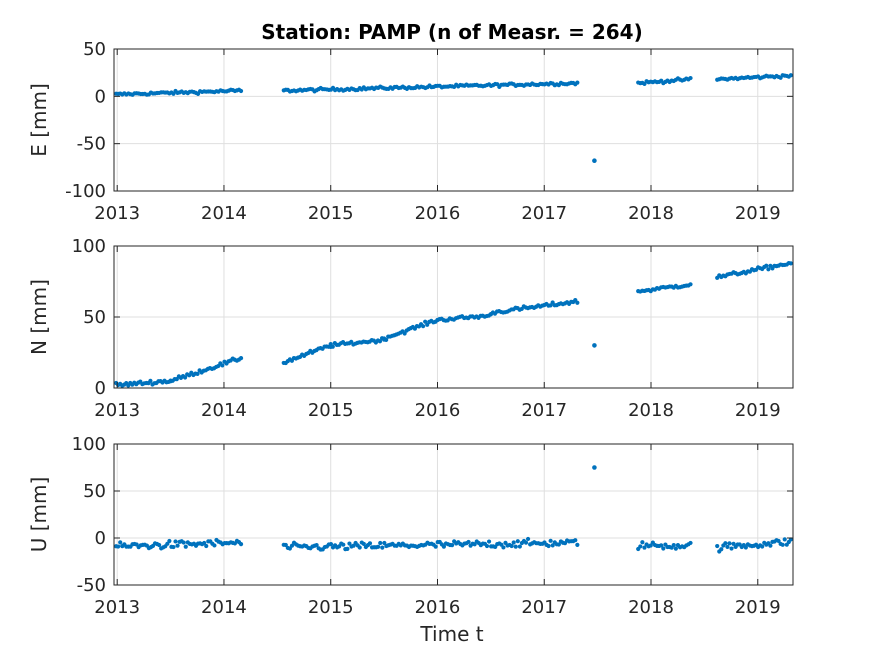  What do you see at coordinates (85, 191) in the screenshot?
I see `y-tick-label: -100` at bounding box center [85, 191].